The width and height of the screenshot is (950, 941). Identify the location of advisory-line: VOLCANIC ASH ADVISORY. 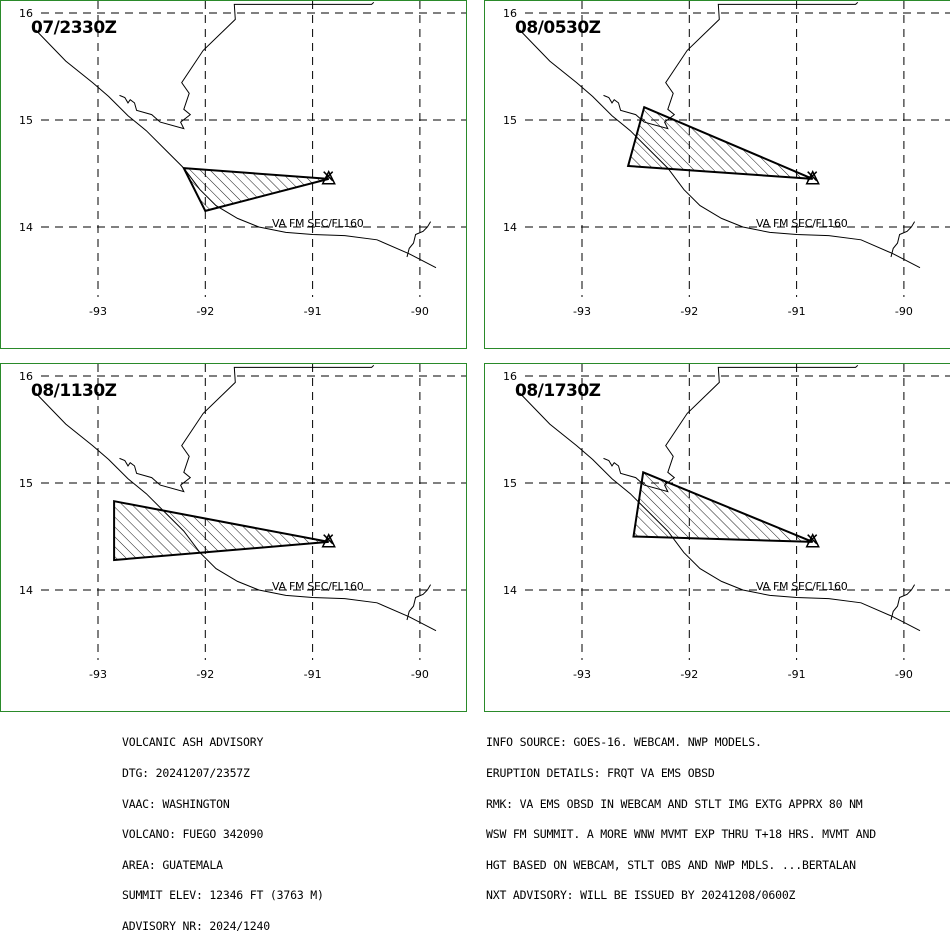
(193, 742).